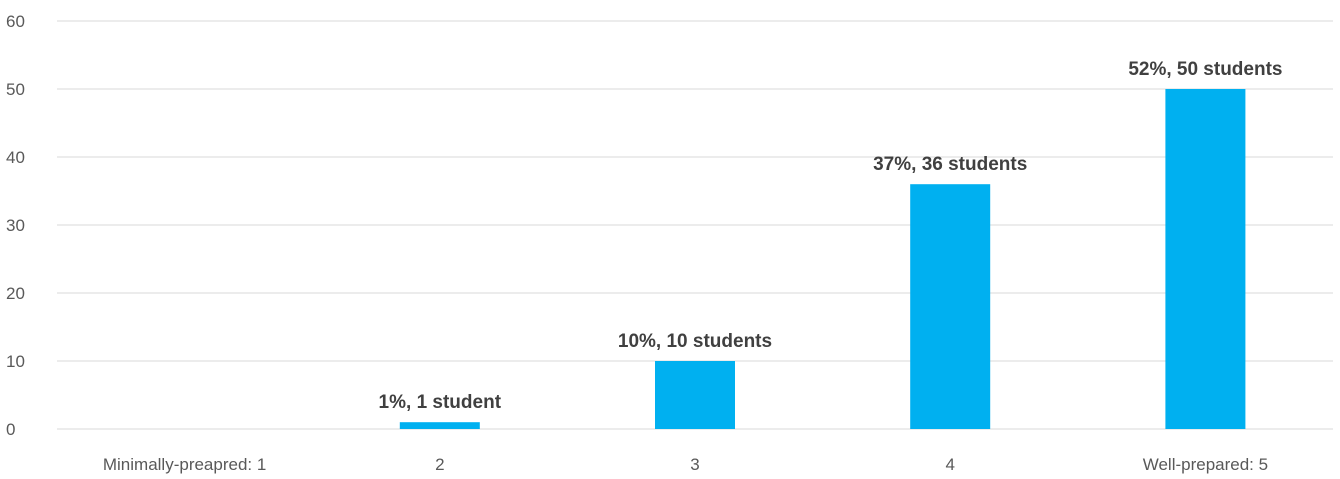  What do you see at coordinates (949, 464) in the screenshot?
I see `x-category-label: 4` at bounding box center [949, 464].